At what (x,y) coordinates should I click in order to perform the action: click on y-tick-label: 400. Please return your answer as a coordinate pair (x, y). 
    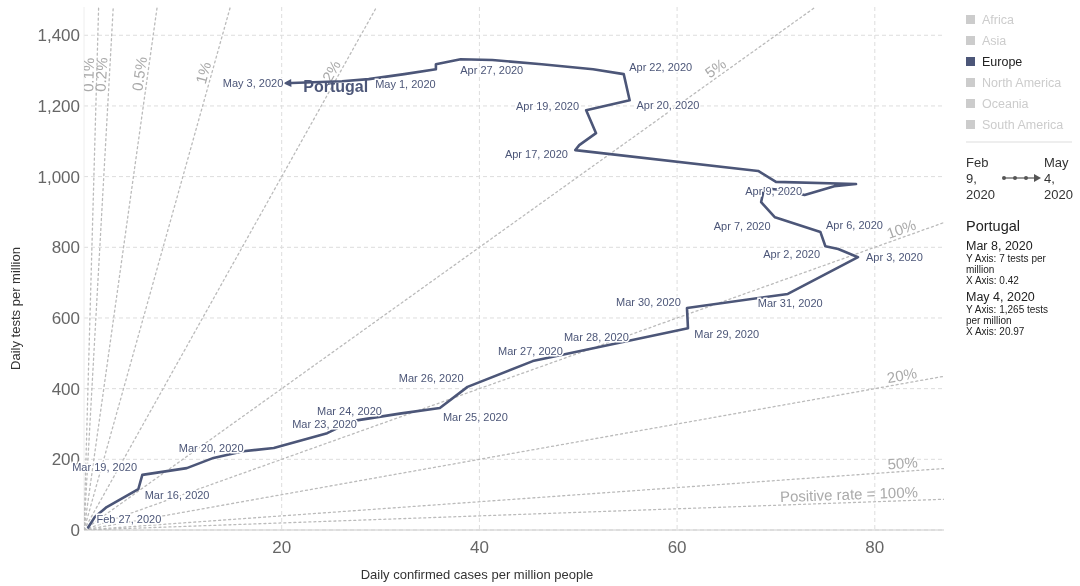
    Looking at the image, I should click on (65, 389).